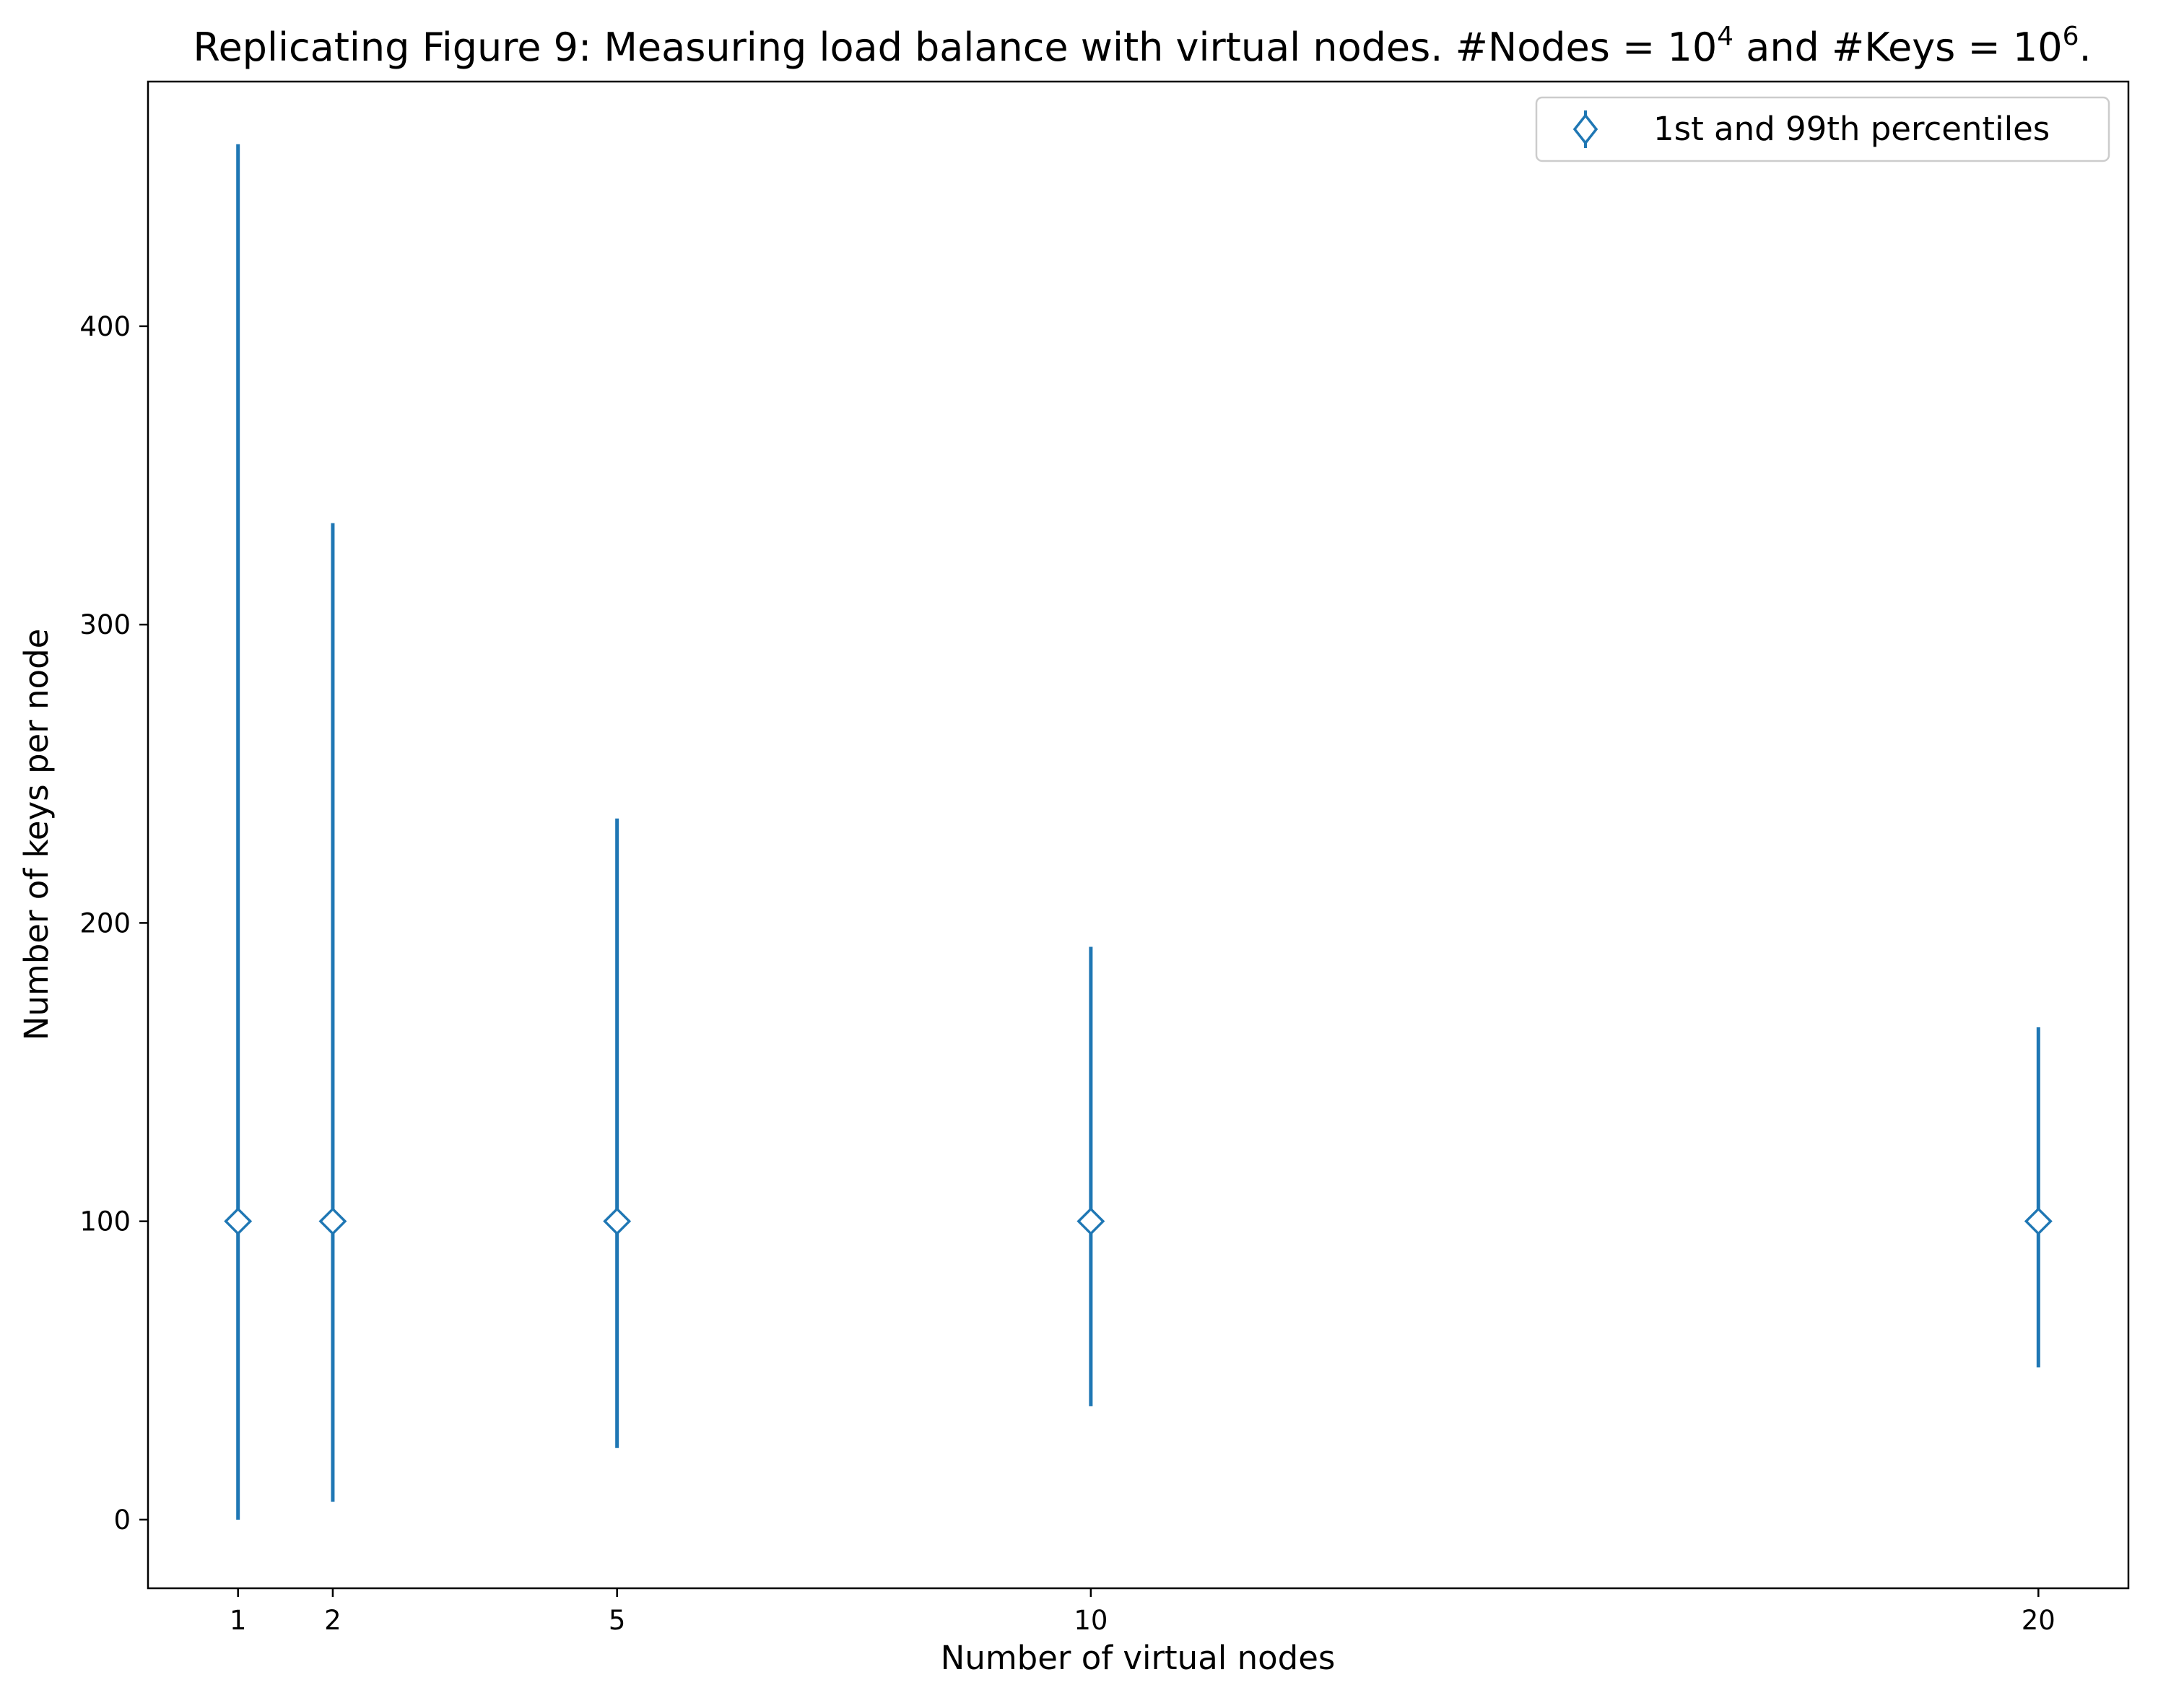  I want to click on legend-diamond-marker, so click(1585, 129).